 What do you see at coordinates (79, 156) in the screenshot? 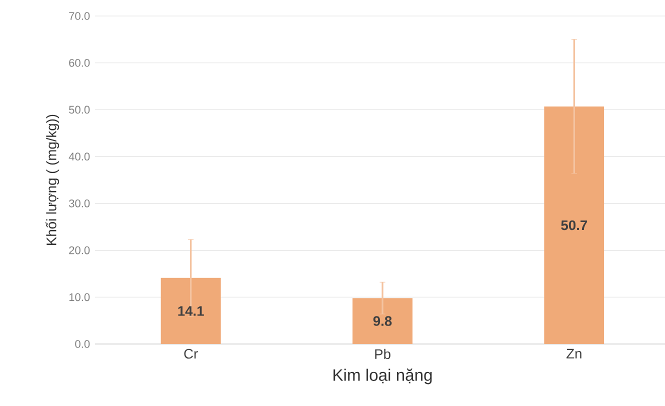
I see `y-tick-label: 40.0` at bounding box center [79, 156].